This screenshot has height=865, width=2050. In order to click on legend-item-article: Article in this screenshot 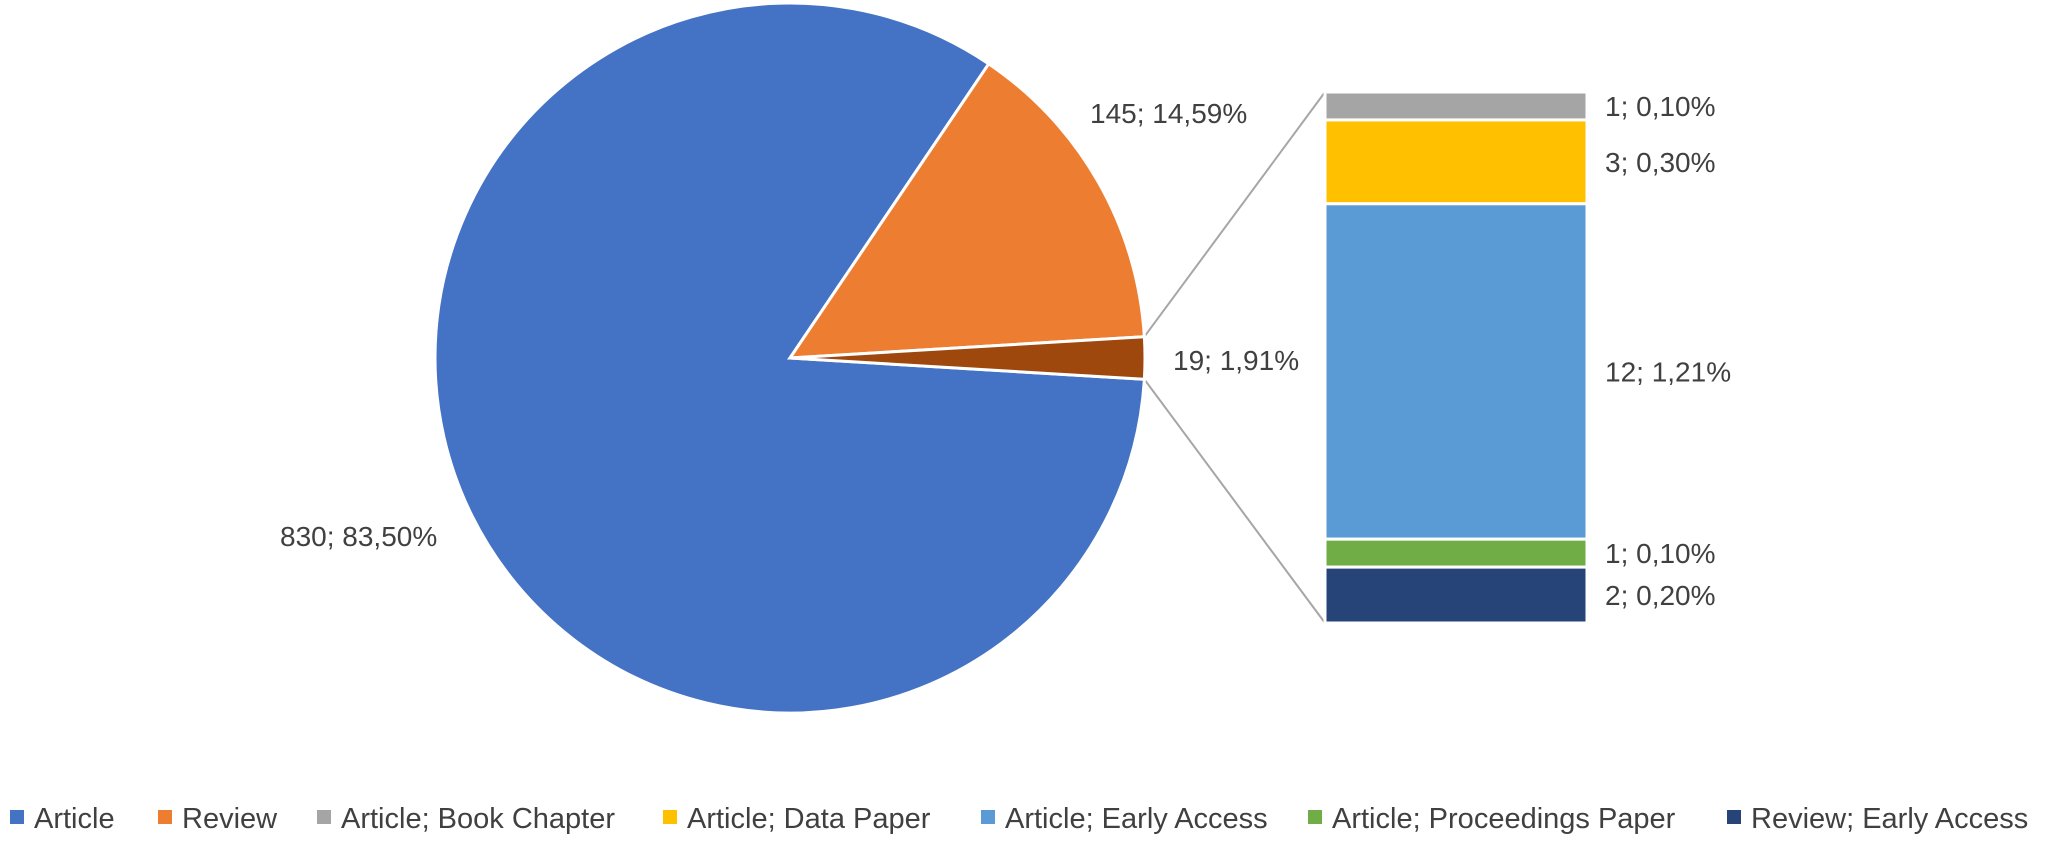, I will do `click(62, 819)`.